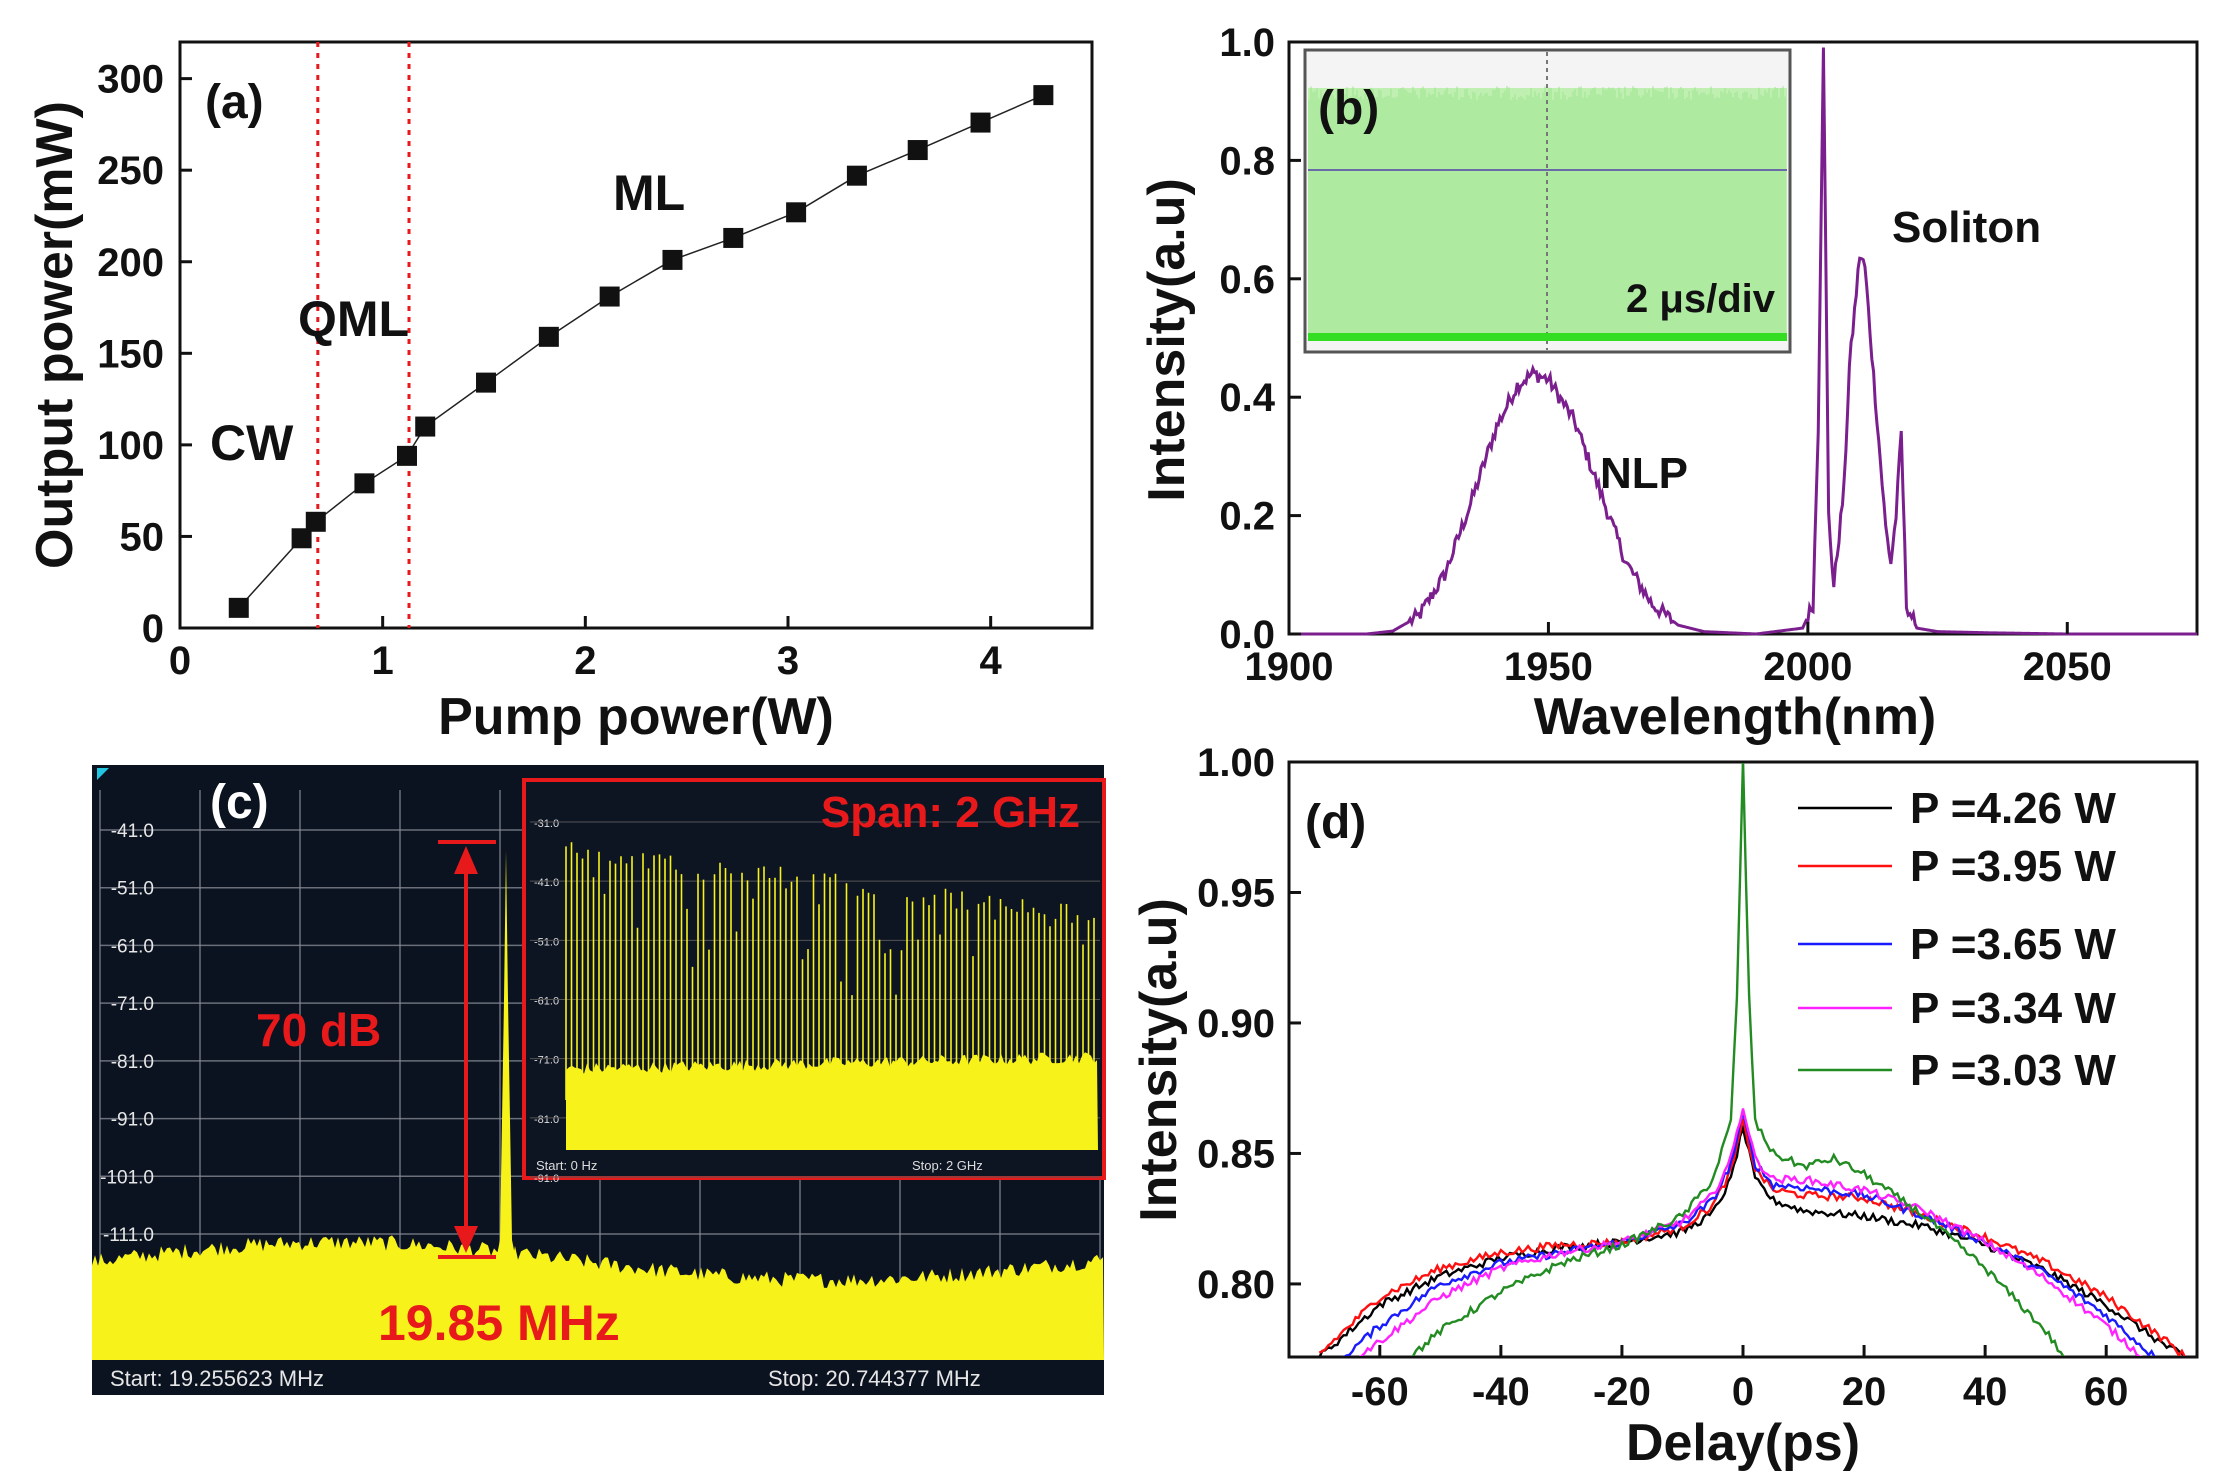  What do you see at coordinates (1159, 1060) in the screenshot?
I see `d-y-axis-label: Intensity(a.u)` at bounding box center [1159, 1060].